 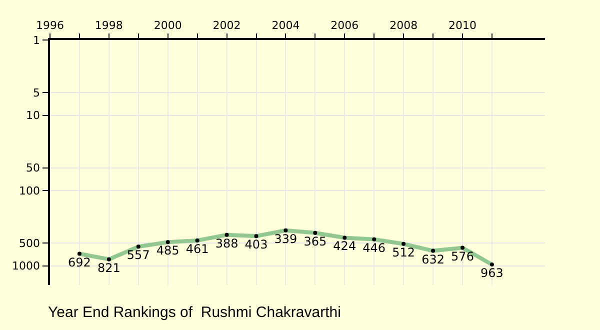 I want to click on data-label: 485, so click(x=168, y=251).